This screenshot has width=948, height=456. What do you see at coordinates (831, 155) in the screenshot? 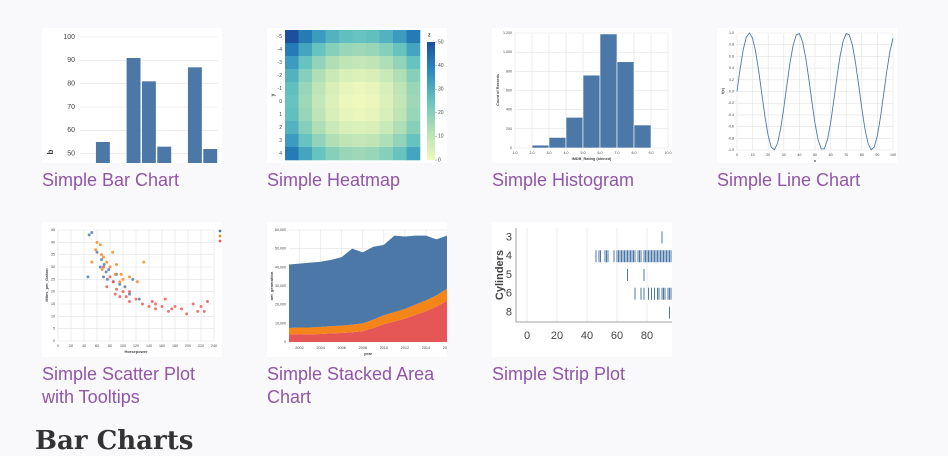
I see `x-tick-label: 60` at bounding box center [831, 155].